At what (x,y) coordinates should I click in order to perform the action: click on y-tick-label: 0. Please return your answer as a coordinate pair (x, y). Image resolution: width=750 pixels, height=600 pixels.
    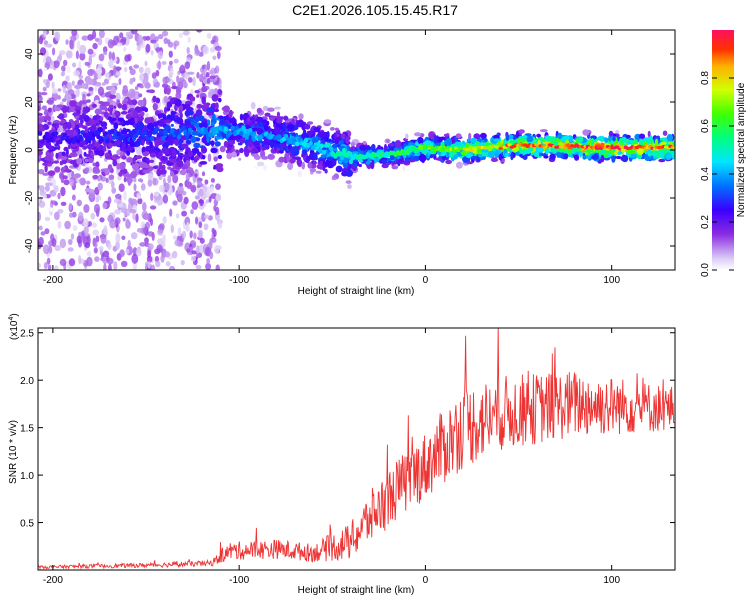
    Looking at the image, I should click on (29, 150).